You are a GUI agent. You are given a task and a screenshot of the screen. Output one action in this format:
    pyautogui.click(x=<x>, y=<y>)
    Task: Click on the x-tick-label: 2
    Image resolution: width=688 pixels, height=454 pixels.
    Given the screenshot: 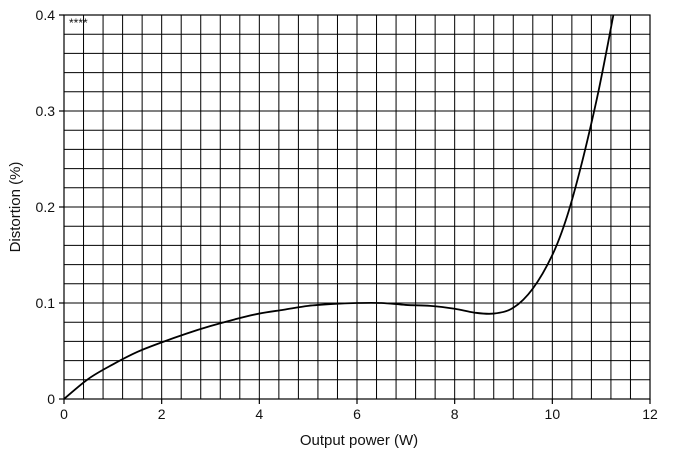 What is the action you would take?
    pyautogui.click(x=162, y=414)
    